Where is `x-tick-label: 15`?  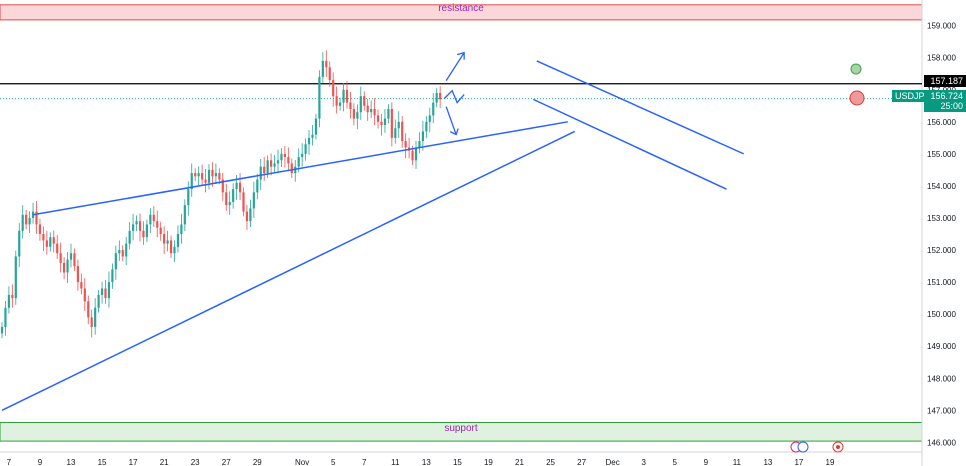
x-tick-label: 15 is located at coordinates (457, 462).